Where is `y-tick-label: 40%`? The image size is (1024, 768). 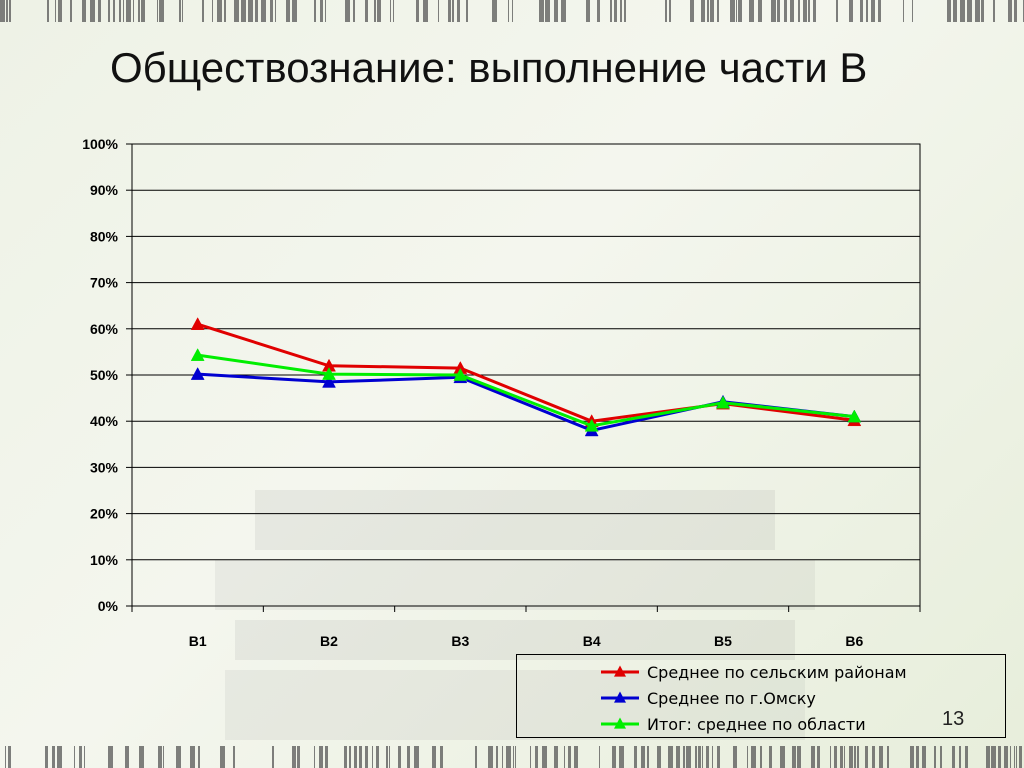
y-tick-label: 40% is located at coordinates (104, 421).